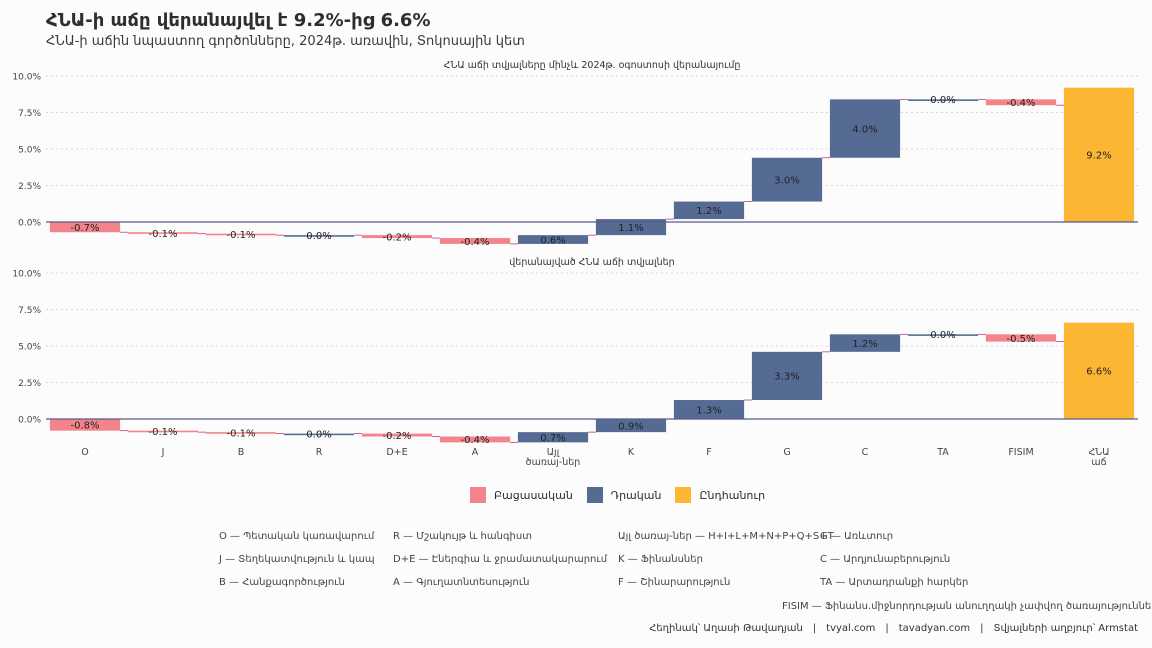  Describe the element at coordinates (594, 495) in the screenshot. I see `legend-swatch-positive` at that location.